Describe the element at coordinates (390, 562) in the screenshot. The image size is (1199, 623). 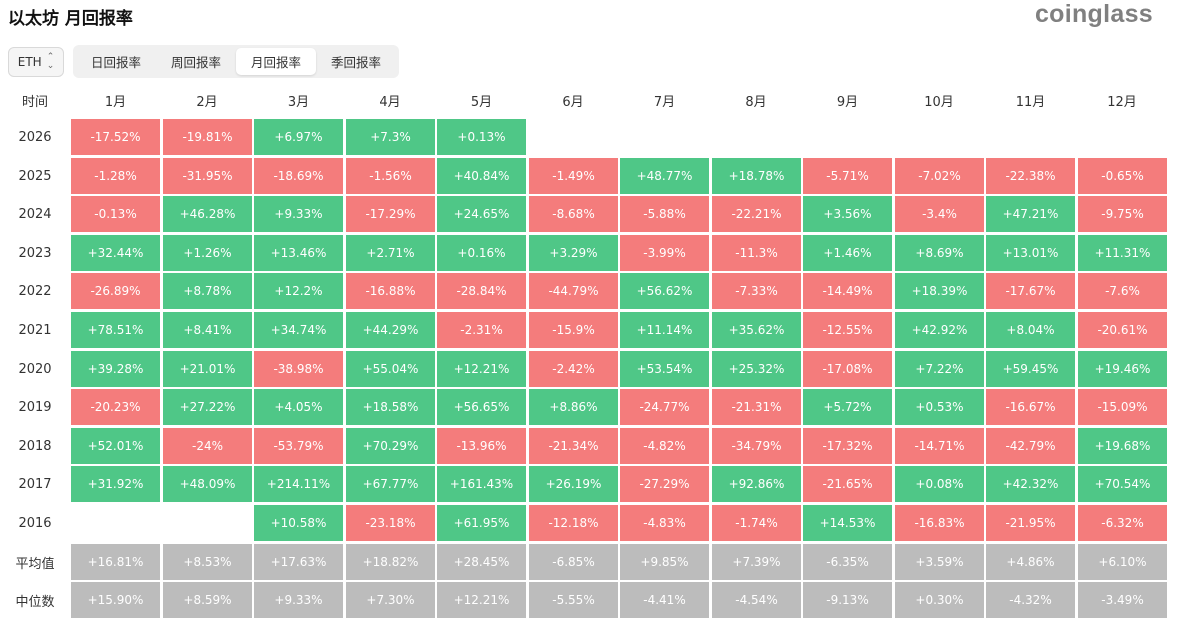
I see `summary-cell: +18.82%` at that location.